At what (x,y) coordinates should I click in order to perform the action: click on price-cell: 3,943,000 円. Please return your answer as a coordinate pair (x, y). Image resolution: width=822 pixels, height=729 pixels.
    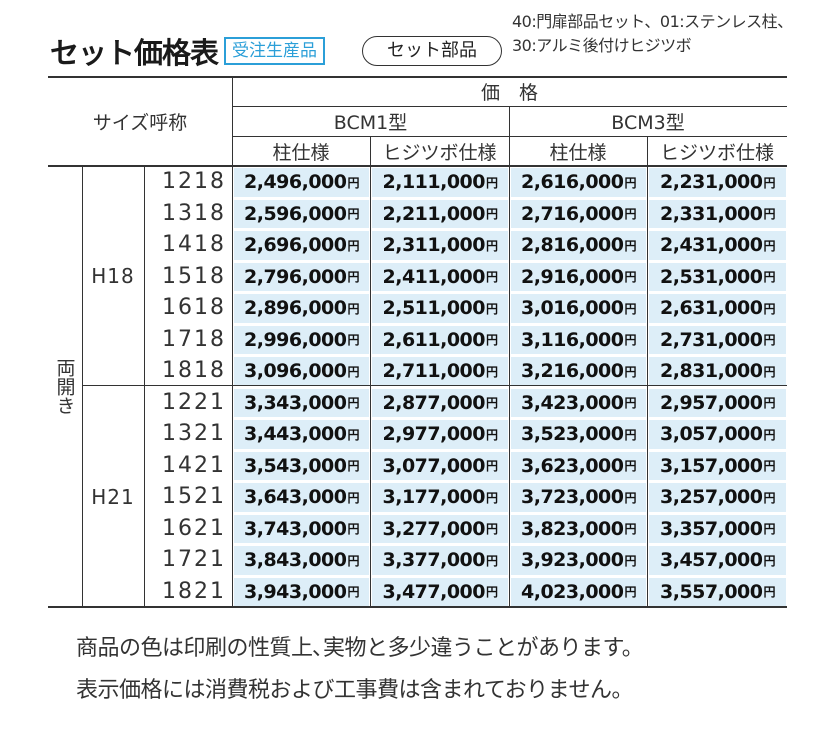
    Looking at the image, I should click on (301, 591).